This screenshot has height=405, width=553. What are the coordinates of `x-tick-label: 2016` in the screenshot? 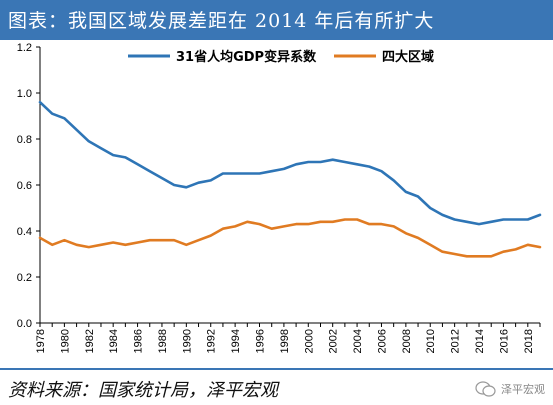 It's located at (504, 341).